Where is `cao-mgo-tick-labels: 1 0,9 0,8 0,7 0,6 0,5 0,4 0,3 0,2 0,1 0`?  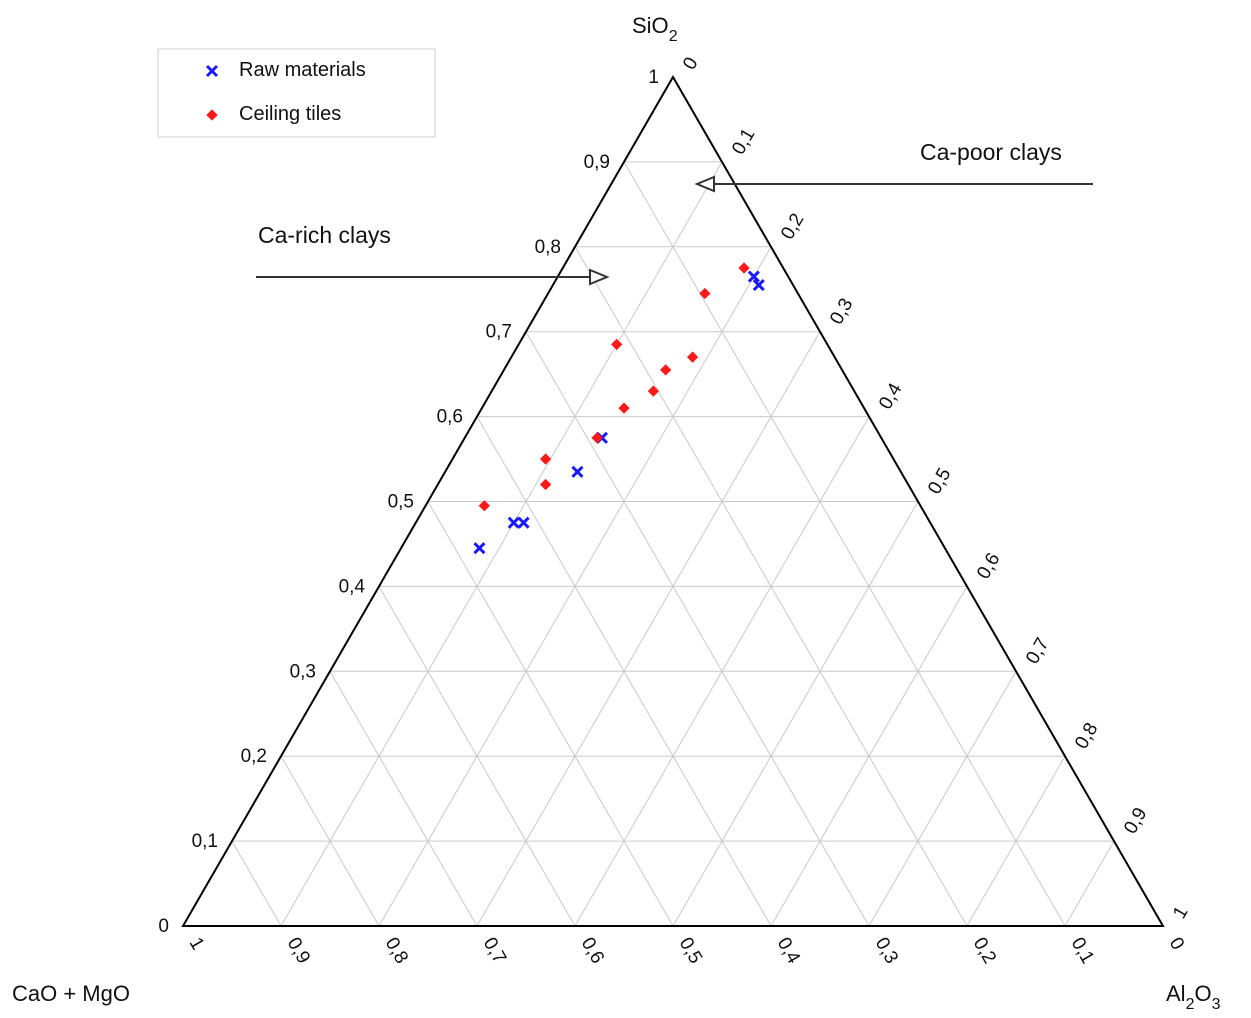
cao-mgo-tick-labels: 1 0,9 0,8 0,7 0,6 0,5 0,4 0,3 0,2 0,1 0 is located at coordinates (686, 951).